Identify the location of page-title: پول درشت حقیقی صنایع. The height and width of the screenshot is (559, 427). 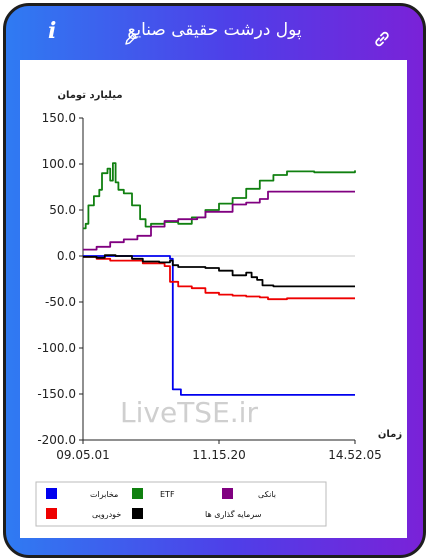
(214, 30).